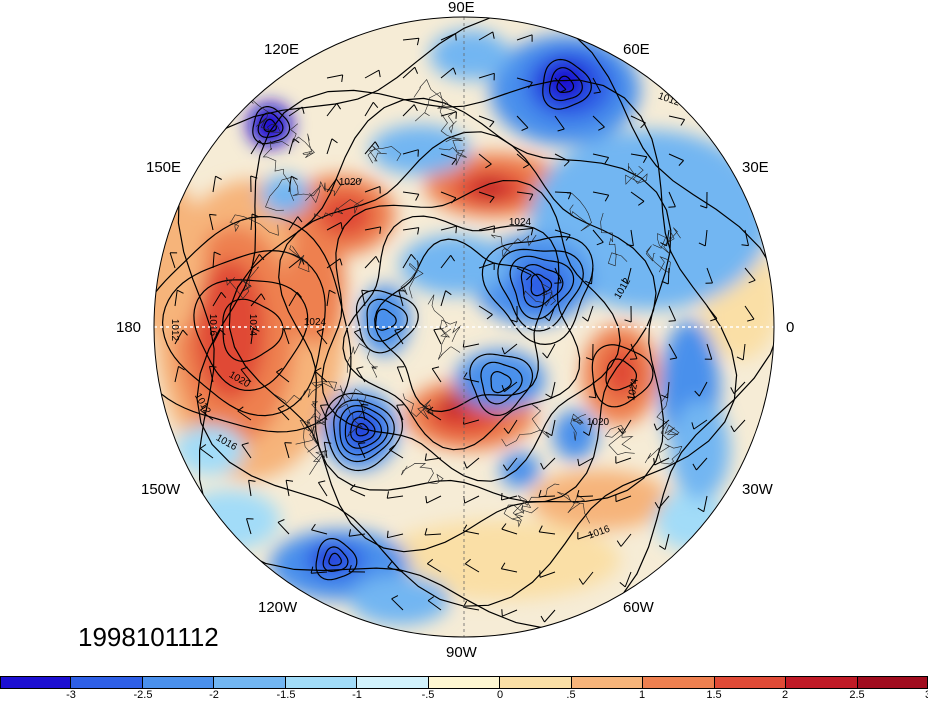 The image size is (928, 702). Describe the element at coordinates (857, 695) in the screenshot. I see `colorbar-tick-label: 2.5` at that location.